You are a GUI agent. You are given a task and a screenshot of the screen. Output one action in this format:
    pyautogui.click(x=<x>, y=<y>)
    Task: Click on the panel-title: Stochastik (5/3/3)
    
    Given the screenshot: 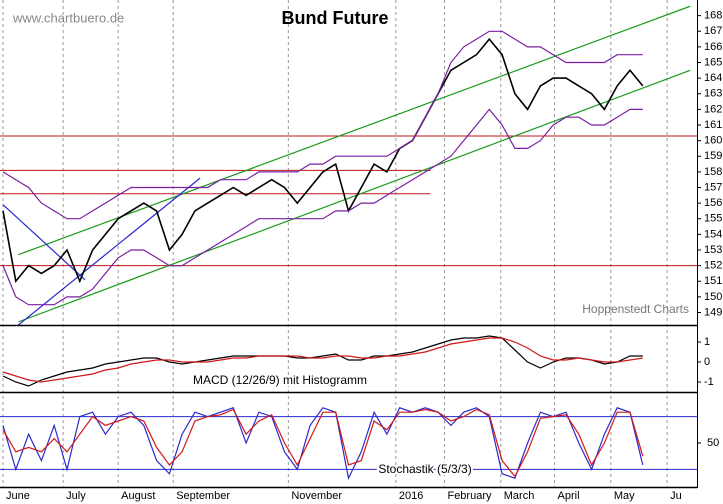 What is the action you would take?
    pyautogui.click(x=424, y=469)
    